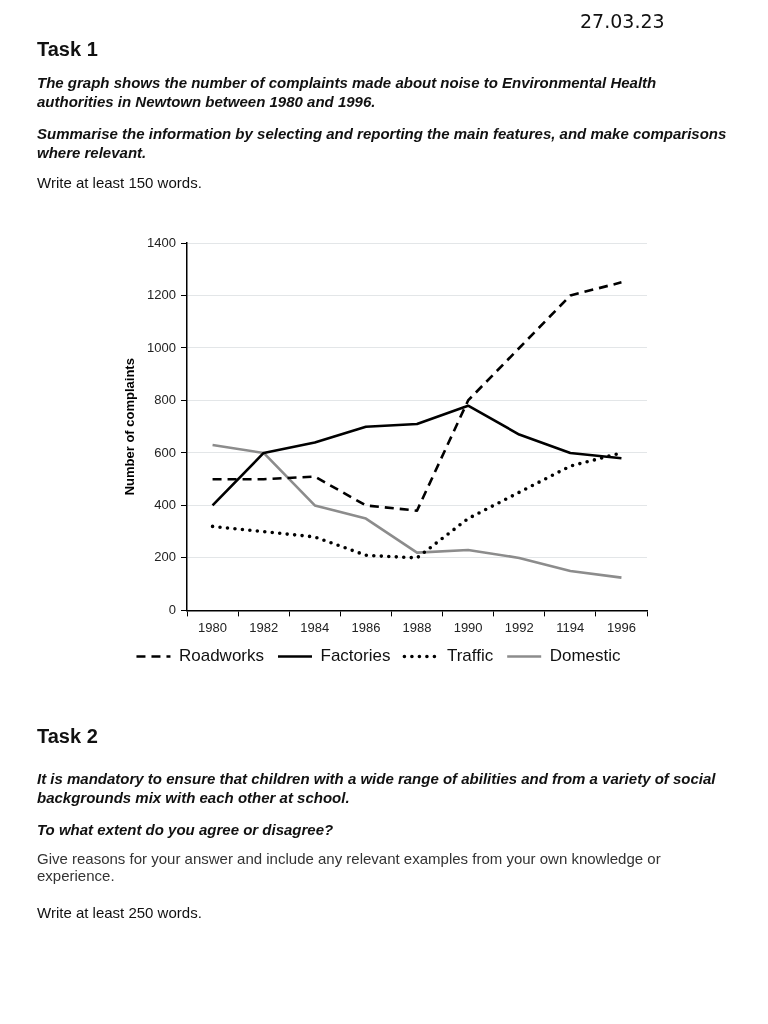 The image size is (768, 1024). What do you see at coordinates (377, 788) in the screenshot?
I see `text: It is mandatory to ensure that children with a wide range of abilities and from a variety of social backgrounds mix with each other at school.` at bounding box center [377, 788].